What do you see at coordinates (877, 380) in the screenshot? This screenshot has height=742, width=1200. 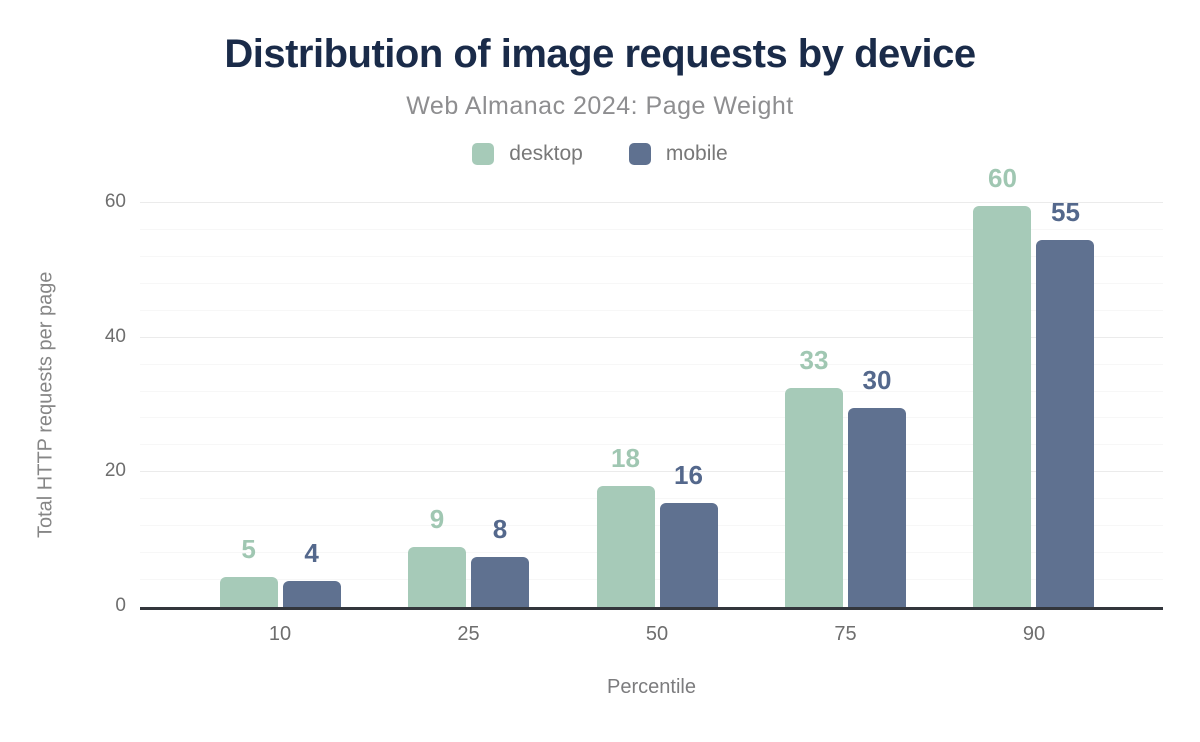 I see `bar-label-mobile-p75: 30` at bounding box center [877, 380].